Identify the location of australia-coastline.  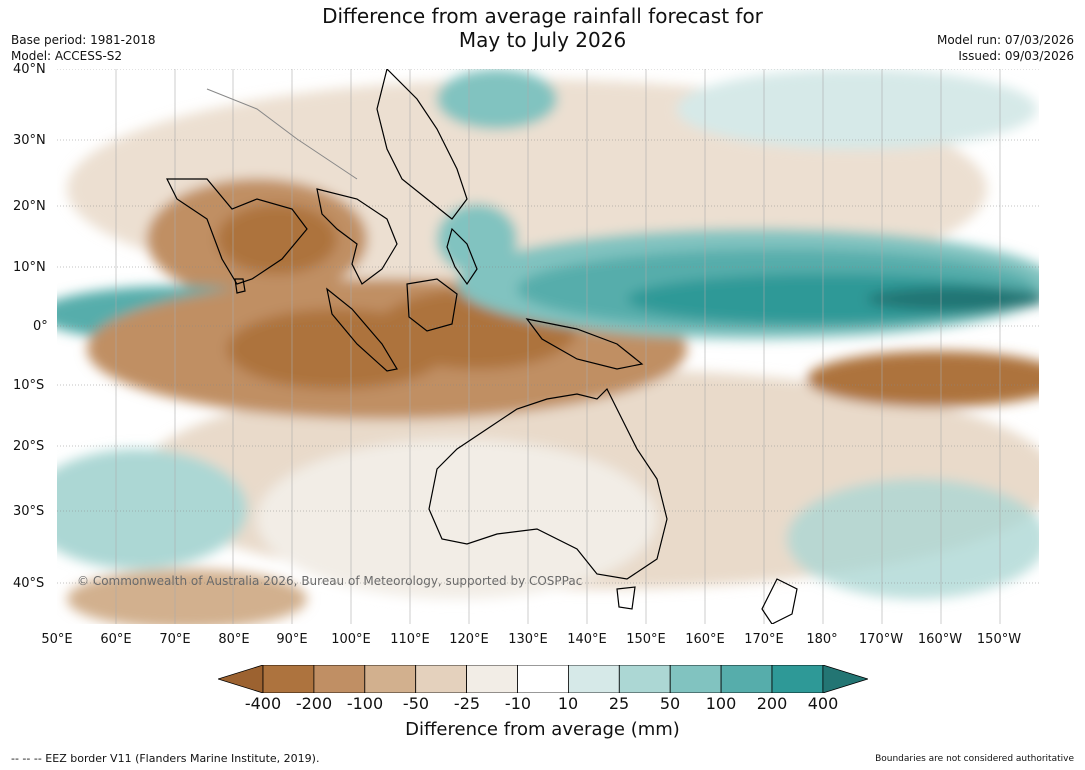
(548, 483).